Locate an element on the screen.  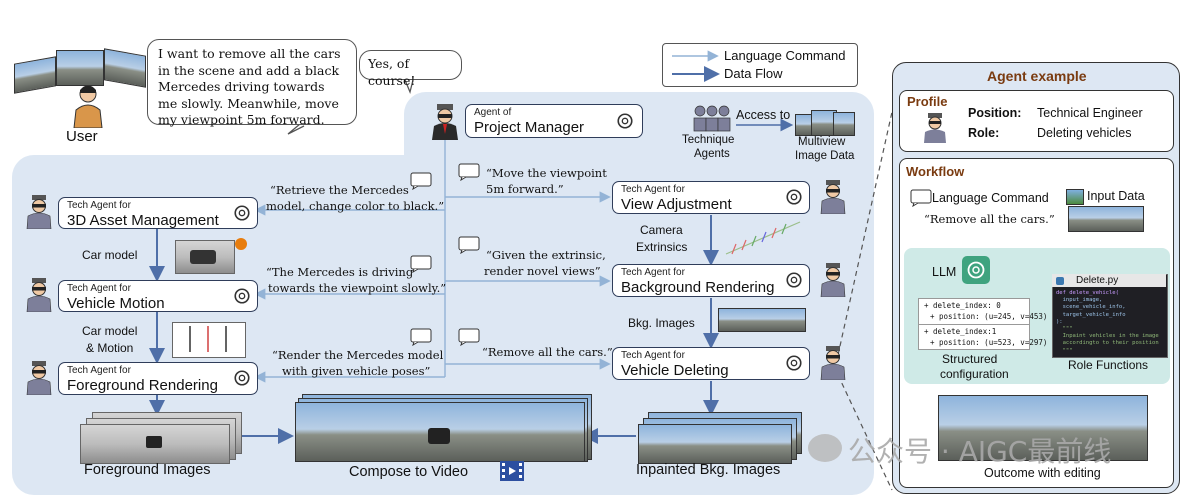
multiview-label-2: Image Data is located at coordinates (825, 156).